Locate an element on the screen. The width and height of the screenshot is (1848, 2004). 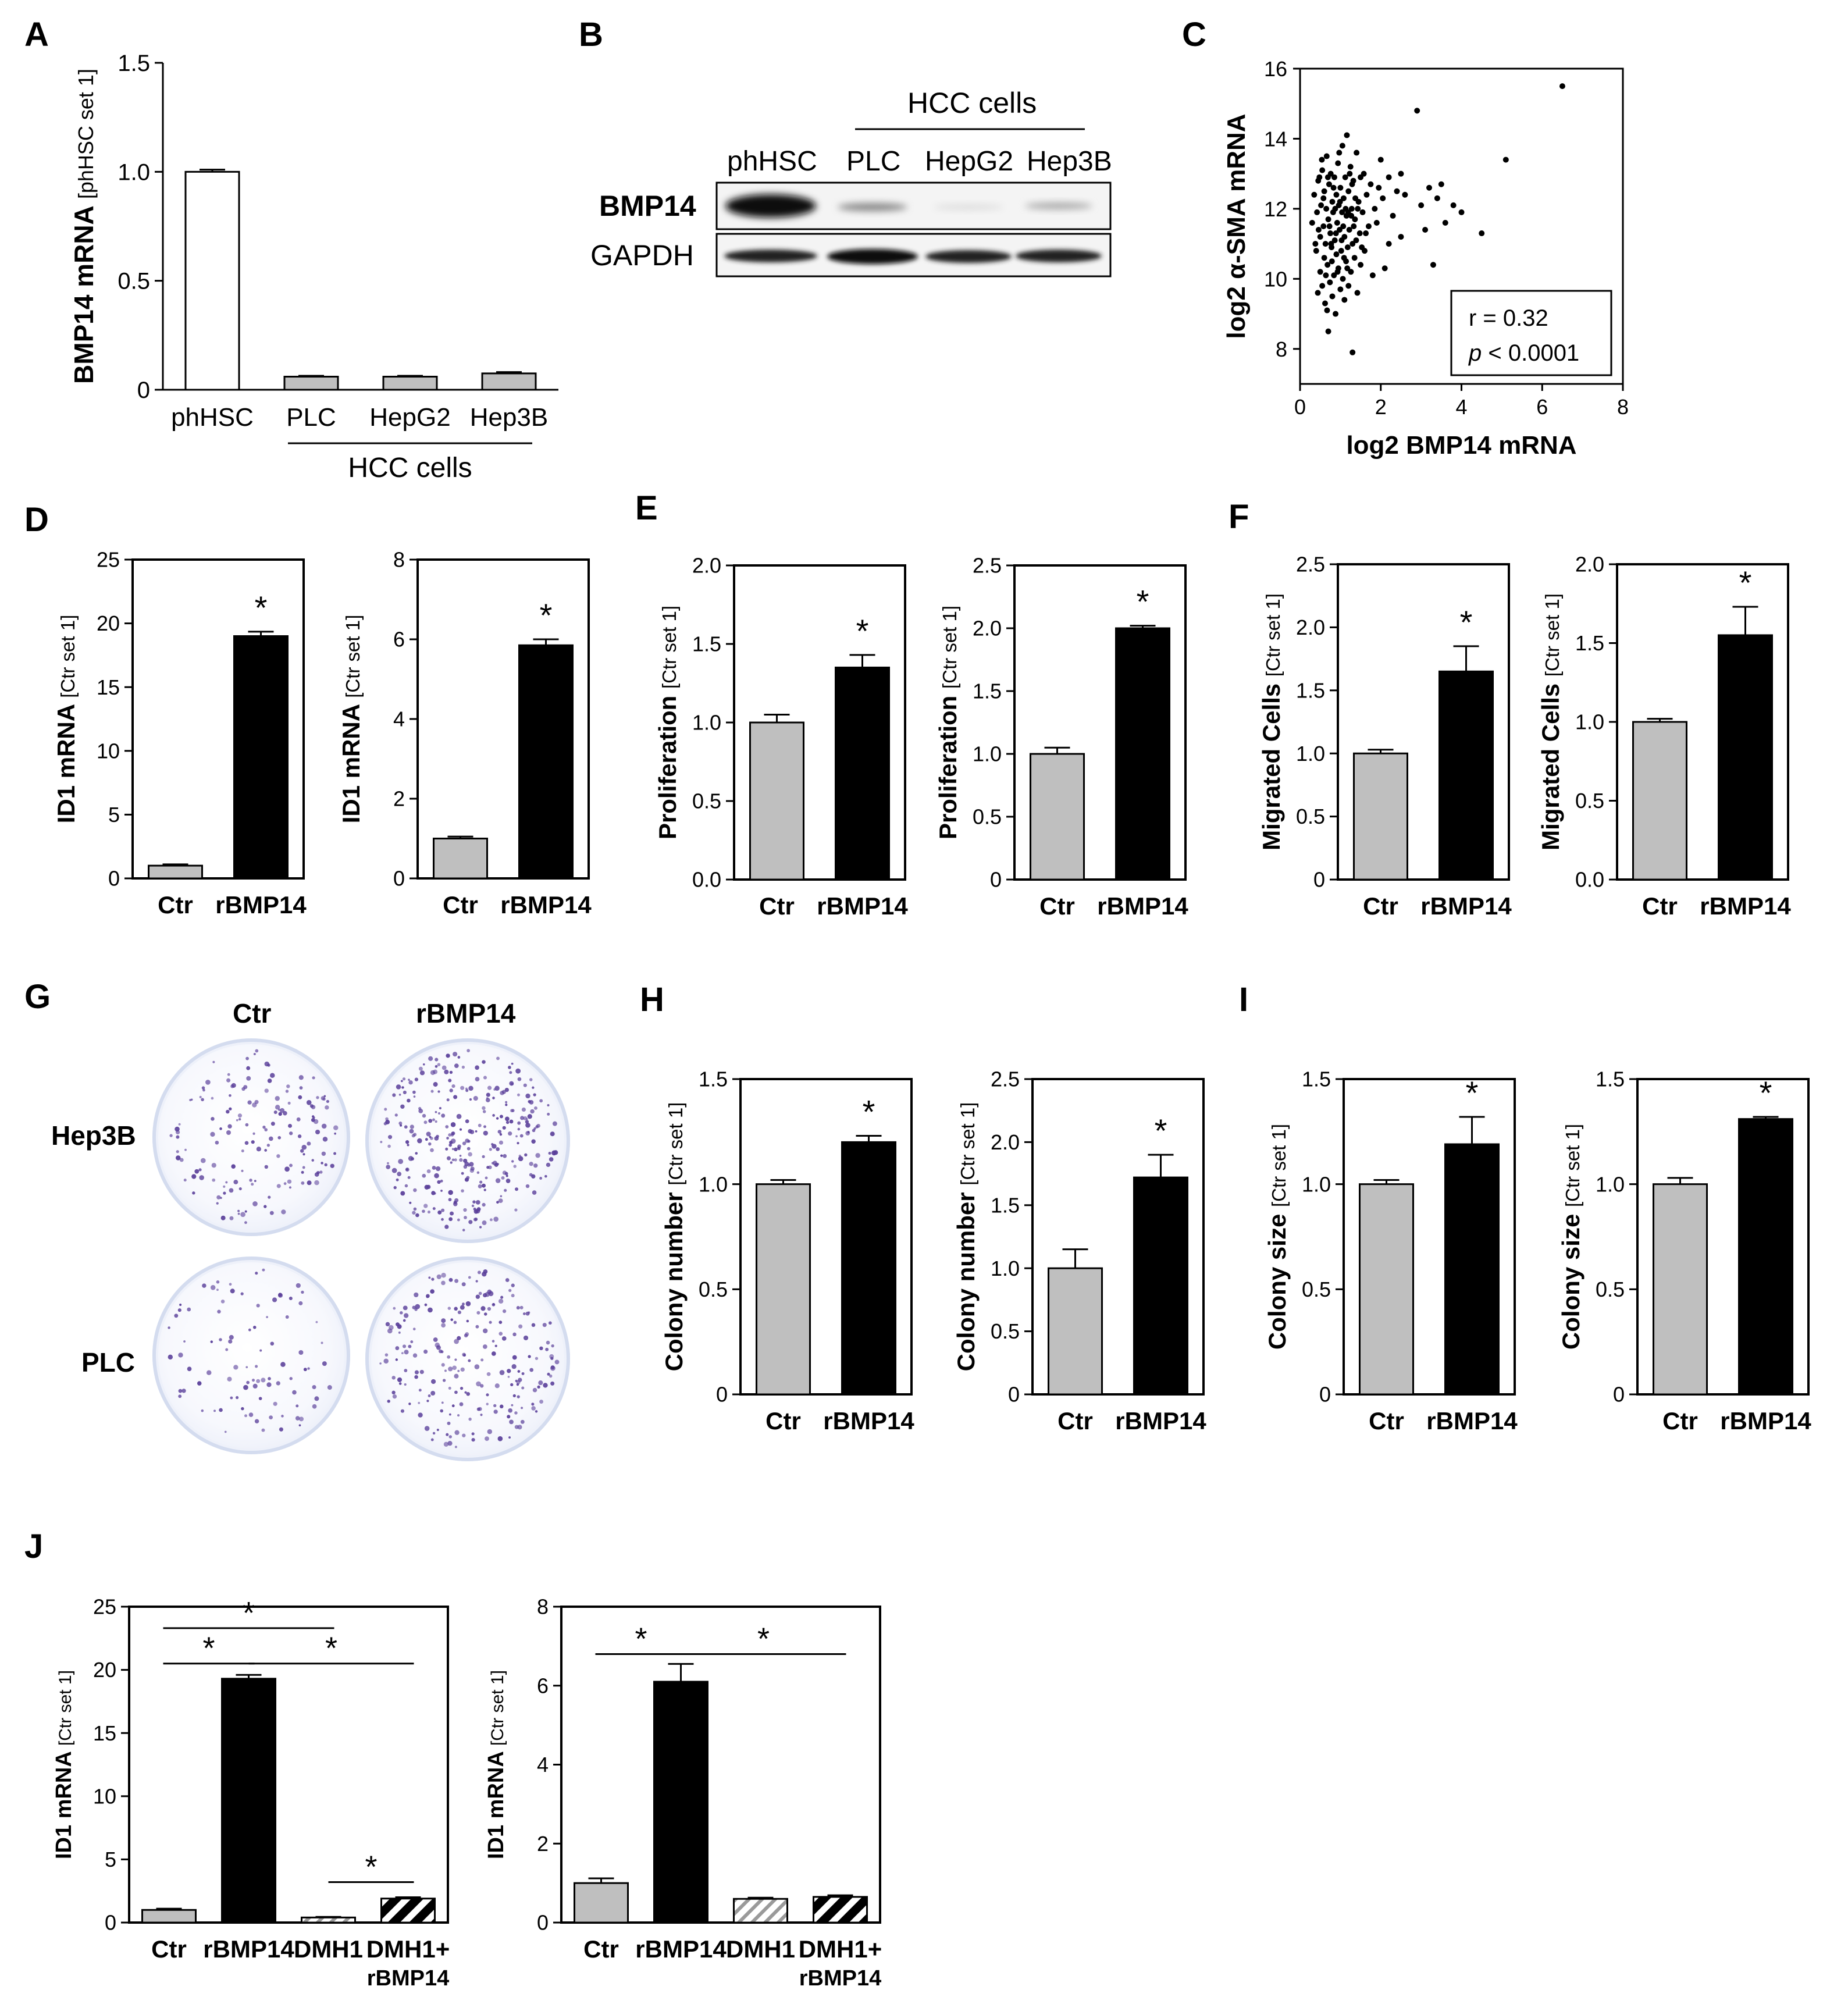
bar-hepg2 is located at coordinates (410, 383).